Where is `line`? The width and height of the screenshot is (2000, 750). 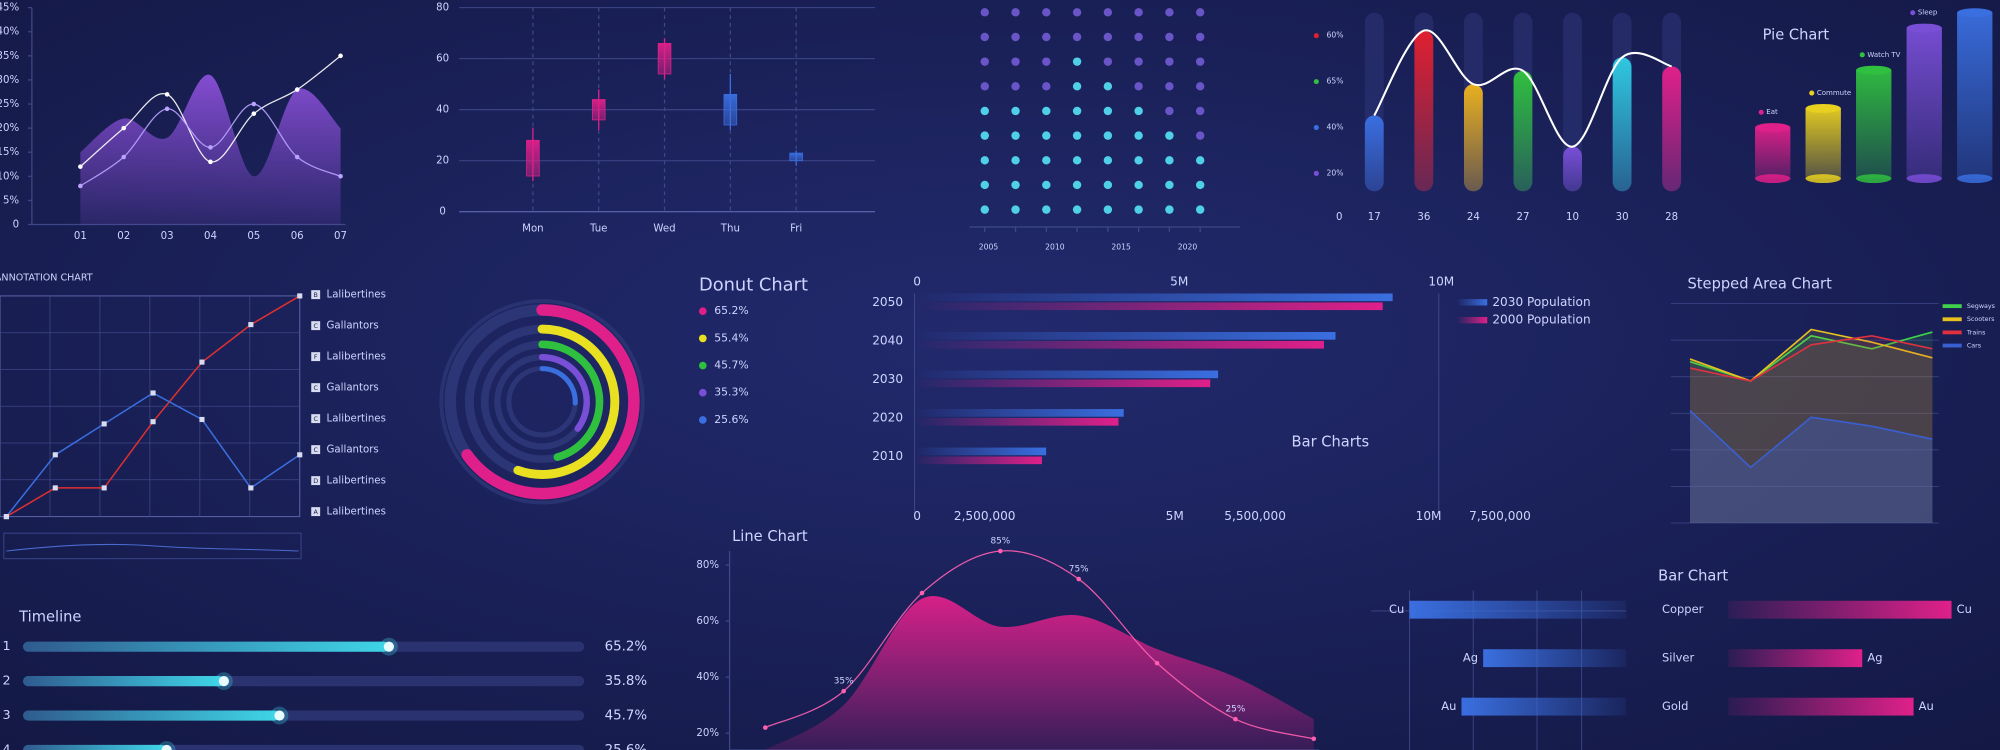 line is located at coordinates (1811, 355).